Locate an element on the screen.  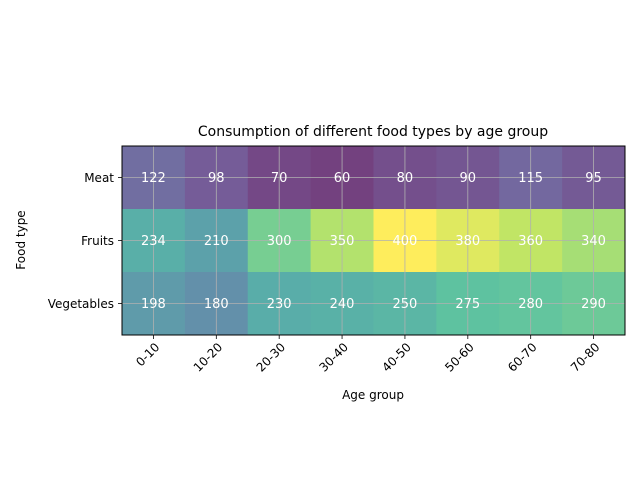
x-tick-label: 20-30 is located at coordinates (271, 357).